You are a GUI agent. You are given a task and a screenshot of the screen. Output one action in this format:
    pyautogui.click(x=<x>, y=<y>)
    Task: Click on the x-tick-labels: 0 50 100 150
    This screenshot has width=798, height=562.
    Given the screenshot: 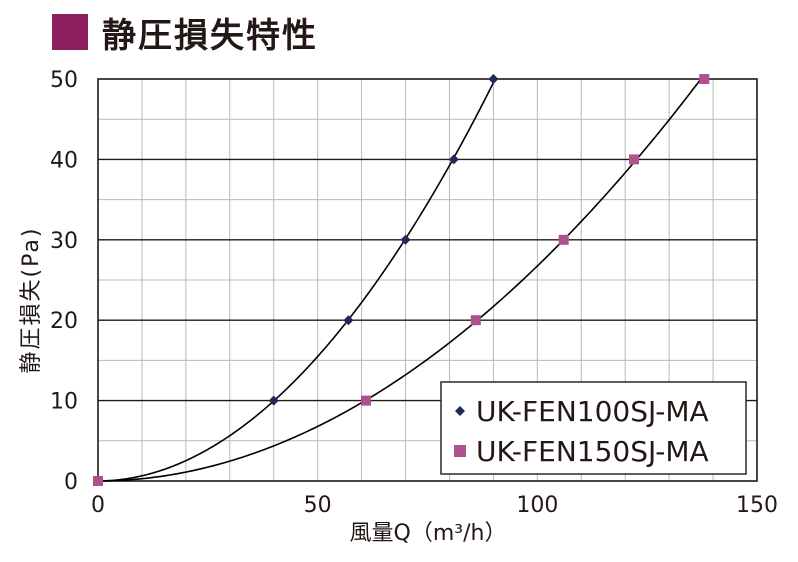 What is the action you would take?
    pyautogui.click(x=434, y=505)
    